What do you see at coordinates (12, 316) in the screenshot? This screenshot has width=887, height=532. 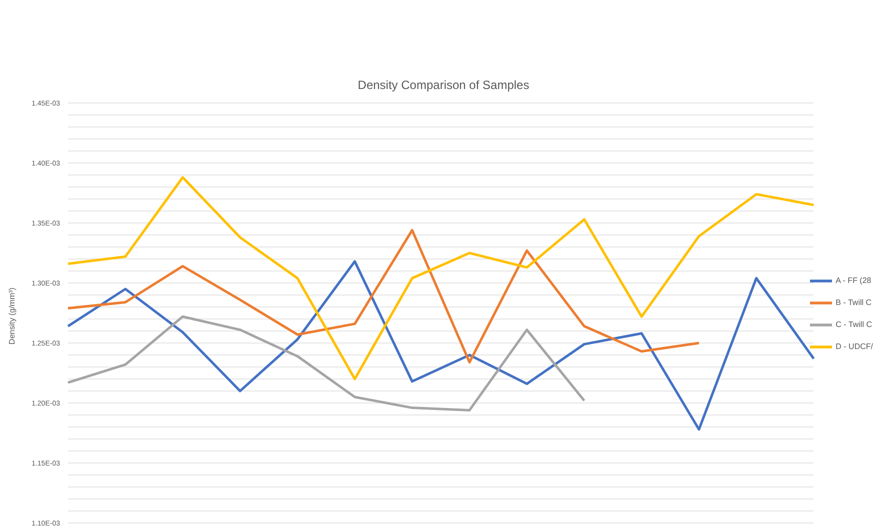 I see `y-axis-title: Density (g/mm³)` at bounding box center [12, 316].